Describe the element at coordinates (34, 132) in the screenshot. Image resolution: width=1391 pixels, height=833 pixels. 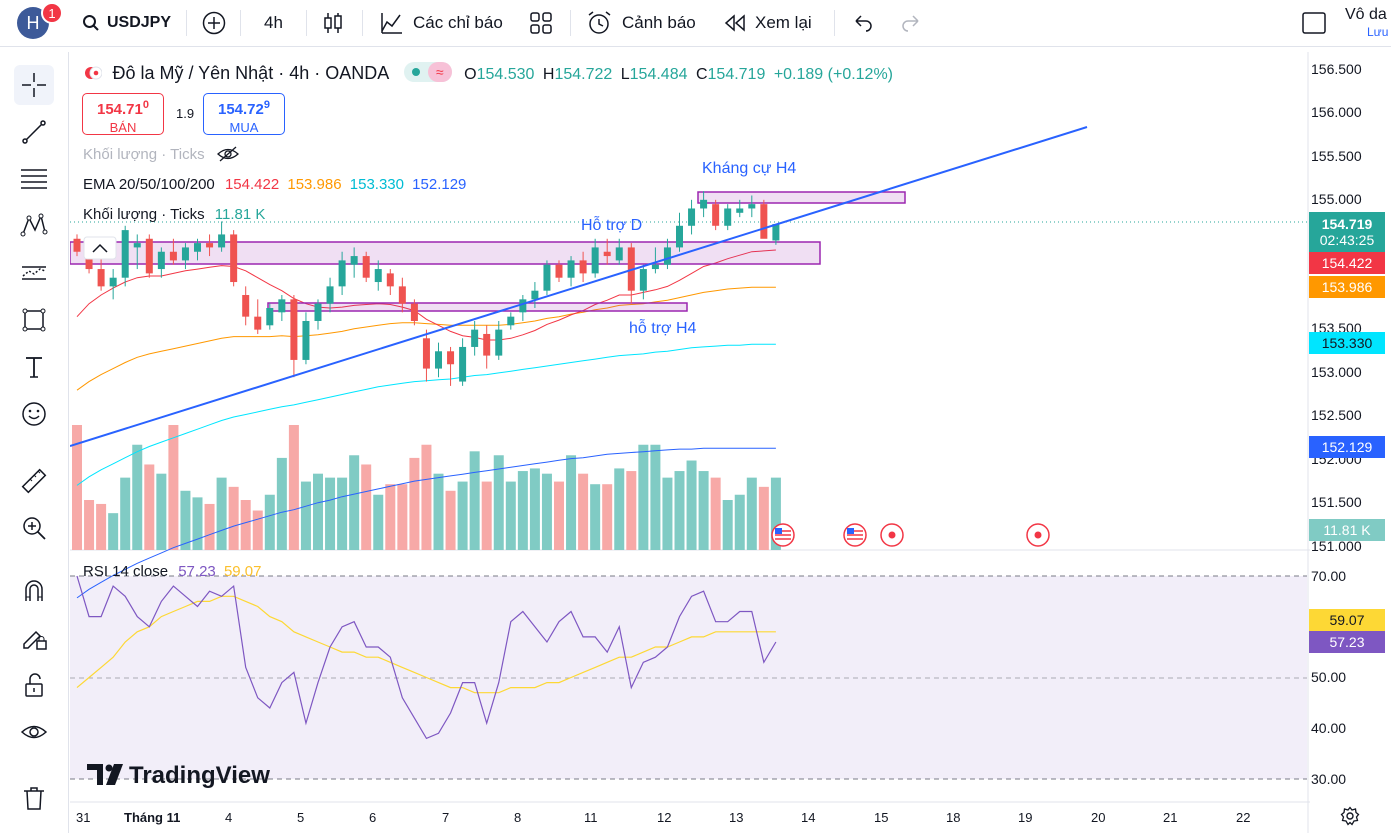
I see `trendline-tool` at that location.